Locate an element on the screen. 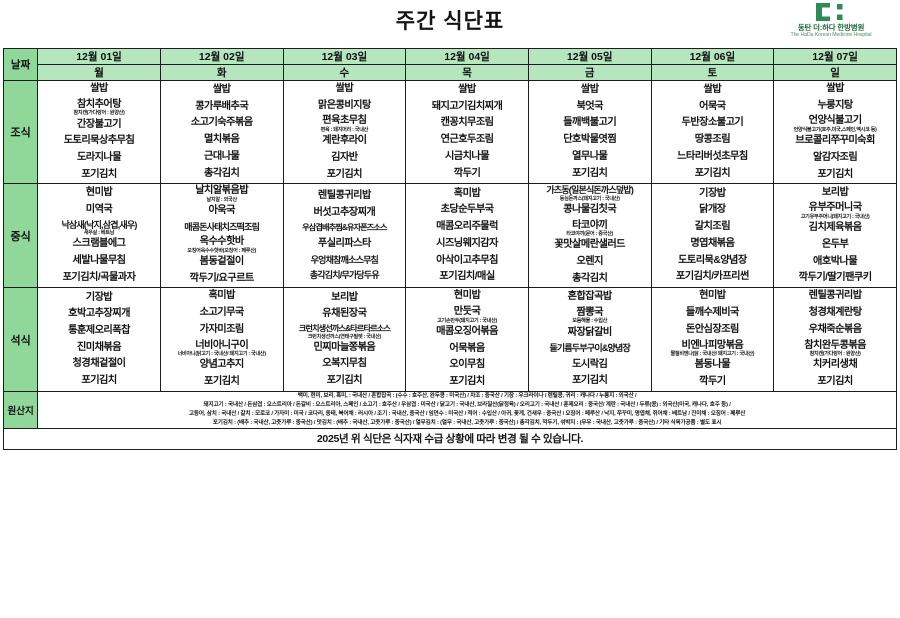  dish-item: 현미밥 is located at coordinates (712, 296).